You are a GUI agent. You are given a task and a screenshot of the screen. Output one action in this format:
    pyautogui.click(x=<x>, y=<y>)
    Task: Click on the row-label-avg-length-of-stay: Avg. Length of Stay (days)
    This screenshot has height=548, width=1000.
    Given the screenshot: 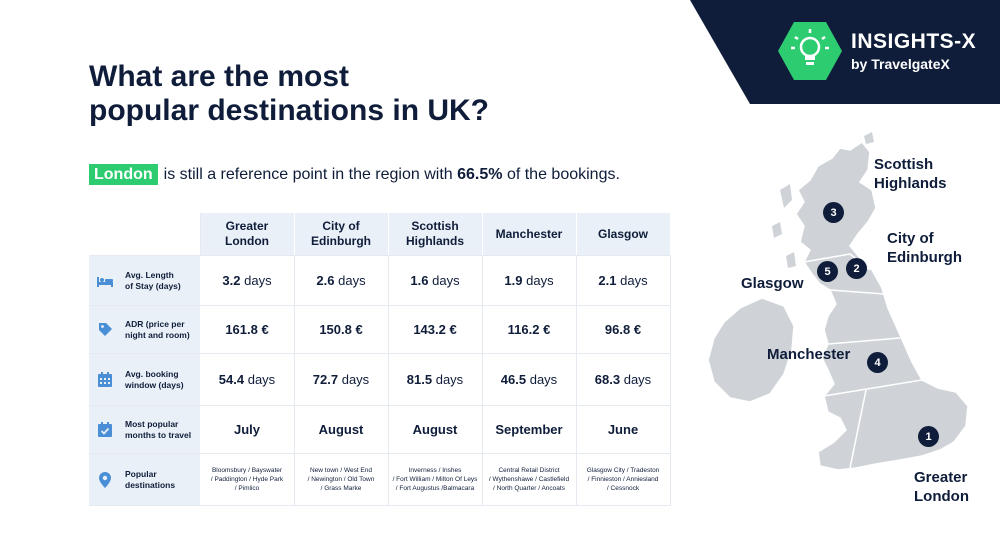 What is the action you would take?
    pyautogui.click(x=145, y=280)
    